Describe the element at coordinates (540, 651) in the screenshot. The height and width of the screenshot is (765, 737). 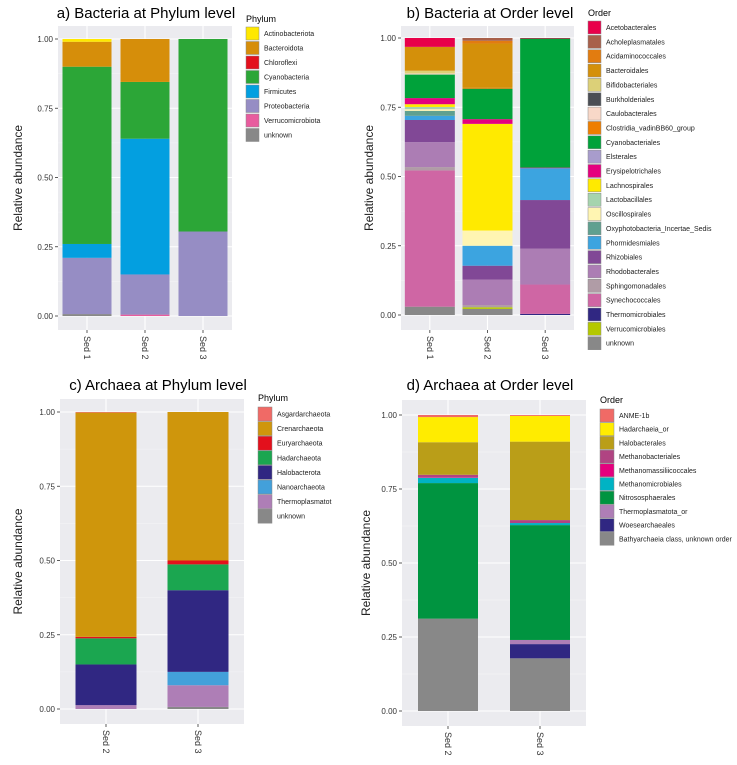
I see `bar-segment-woesearchaeales` at that location.